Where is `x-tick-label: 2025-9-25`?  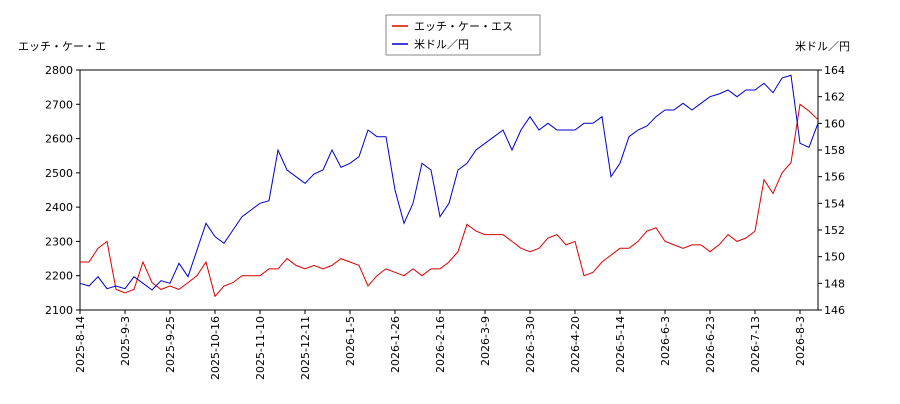 x-tick-label: 2025-9-25 is located at coordinates (170, 344).